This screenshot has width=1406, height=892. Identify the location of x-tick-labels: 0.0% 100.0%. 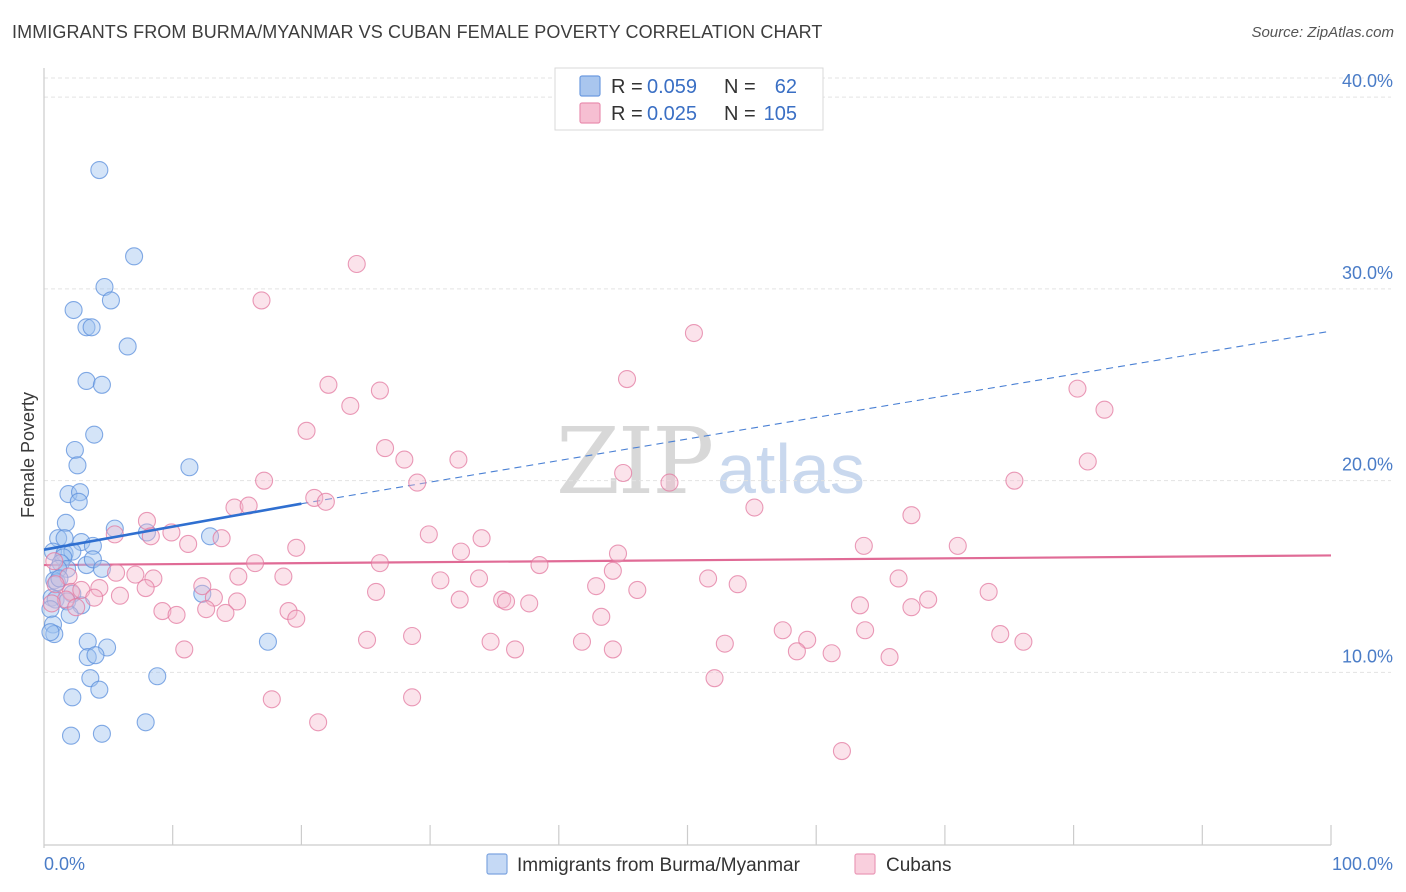
(718, 864).